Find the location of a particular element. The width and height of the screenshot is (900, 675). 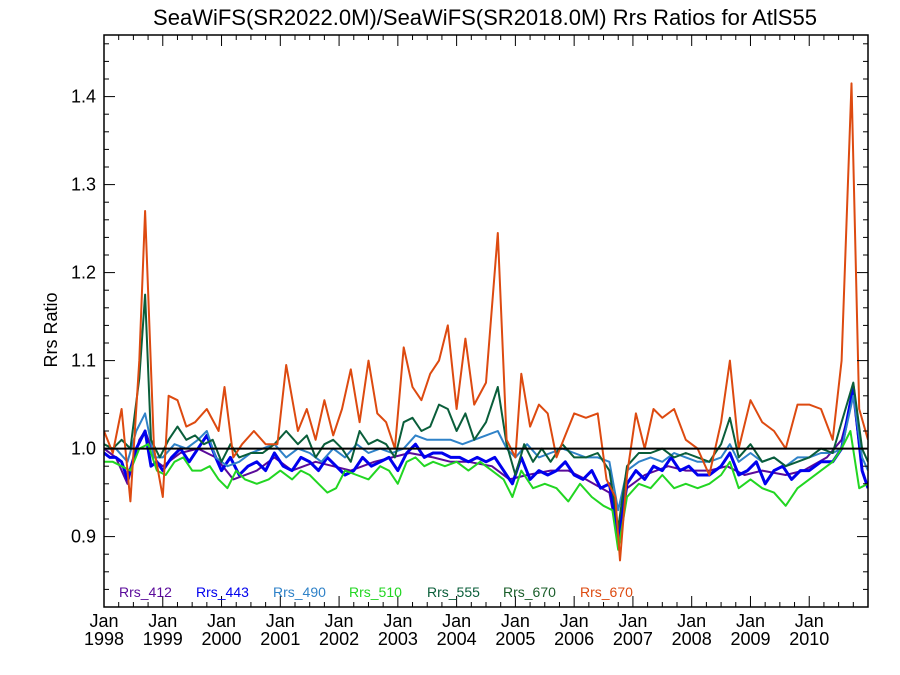

x-tick-label-year: 2008 is located at coordinates (692, 639).